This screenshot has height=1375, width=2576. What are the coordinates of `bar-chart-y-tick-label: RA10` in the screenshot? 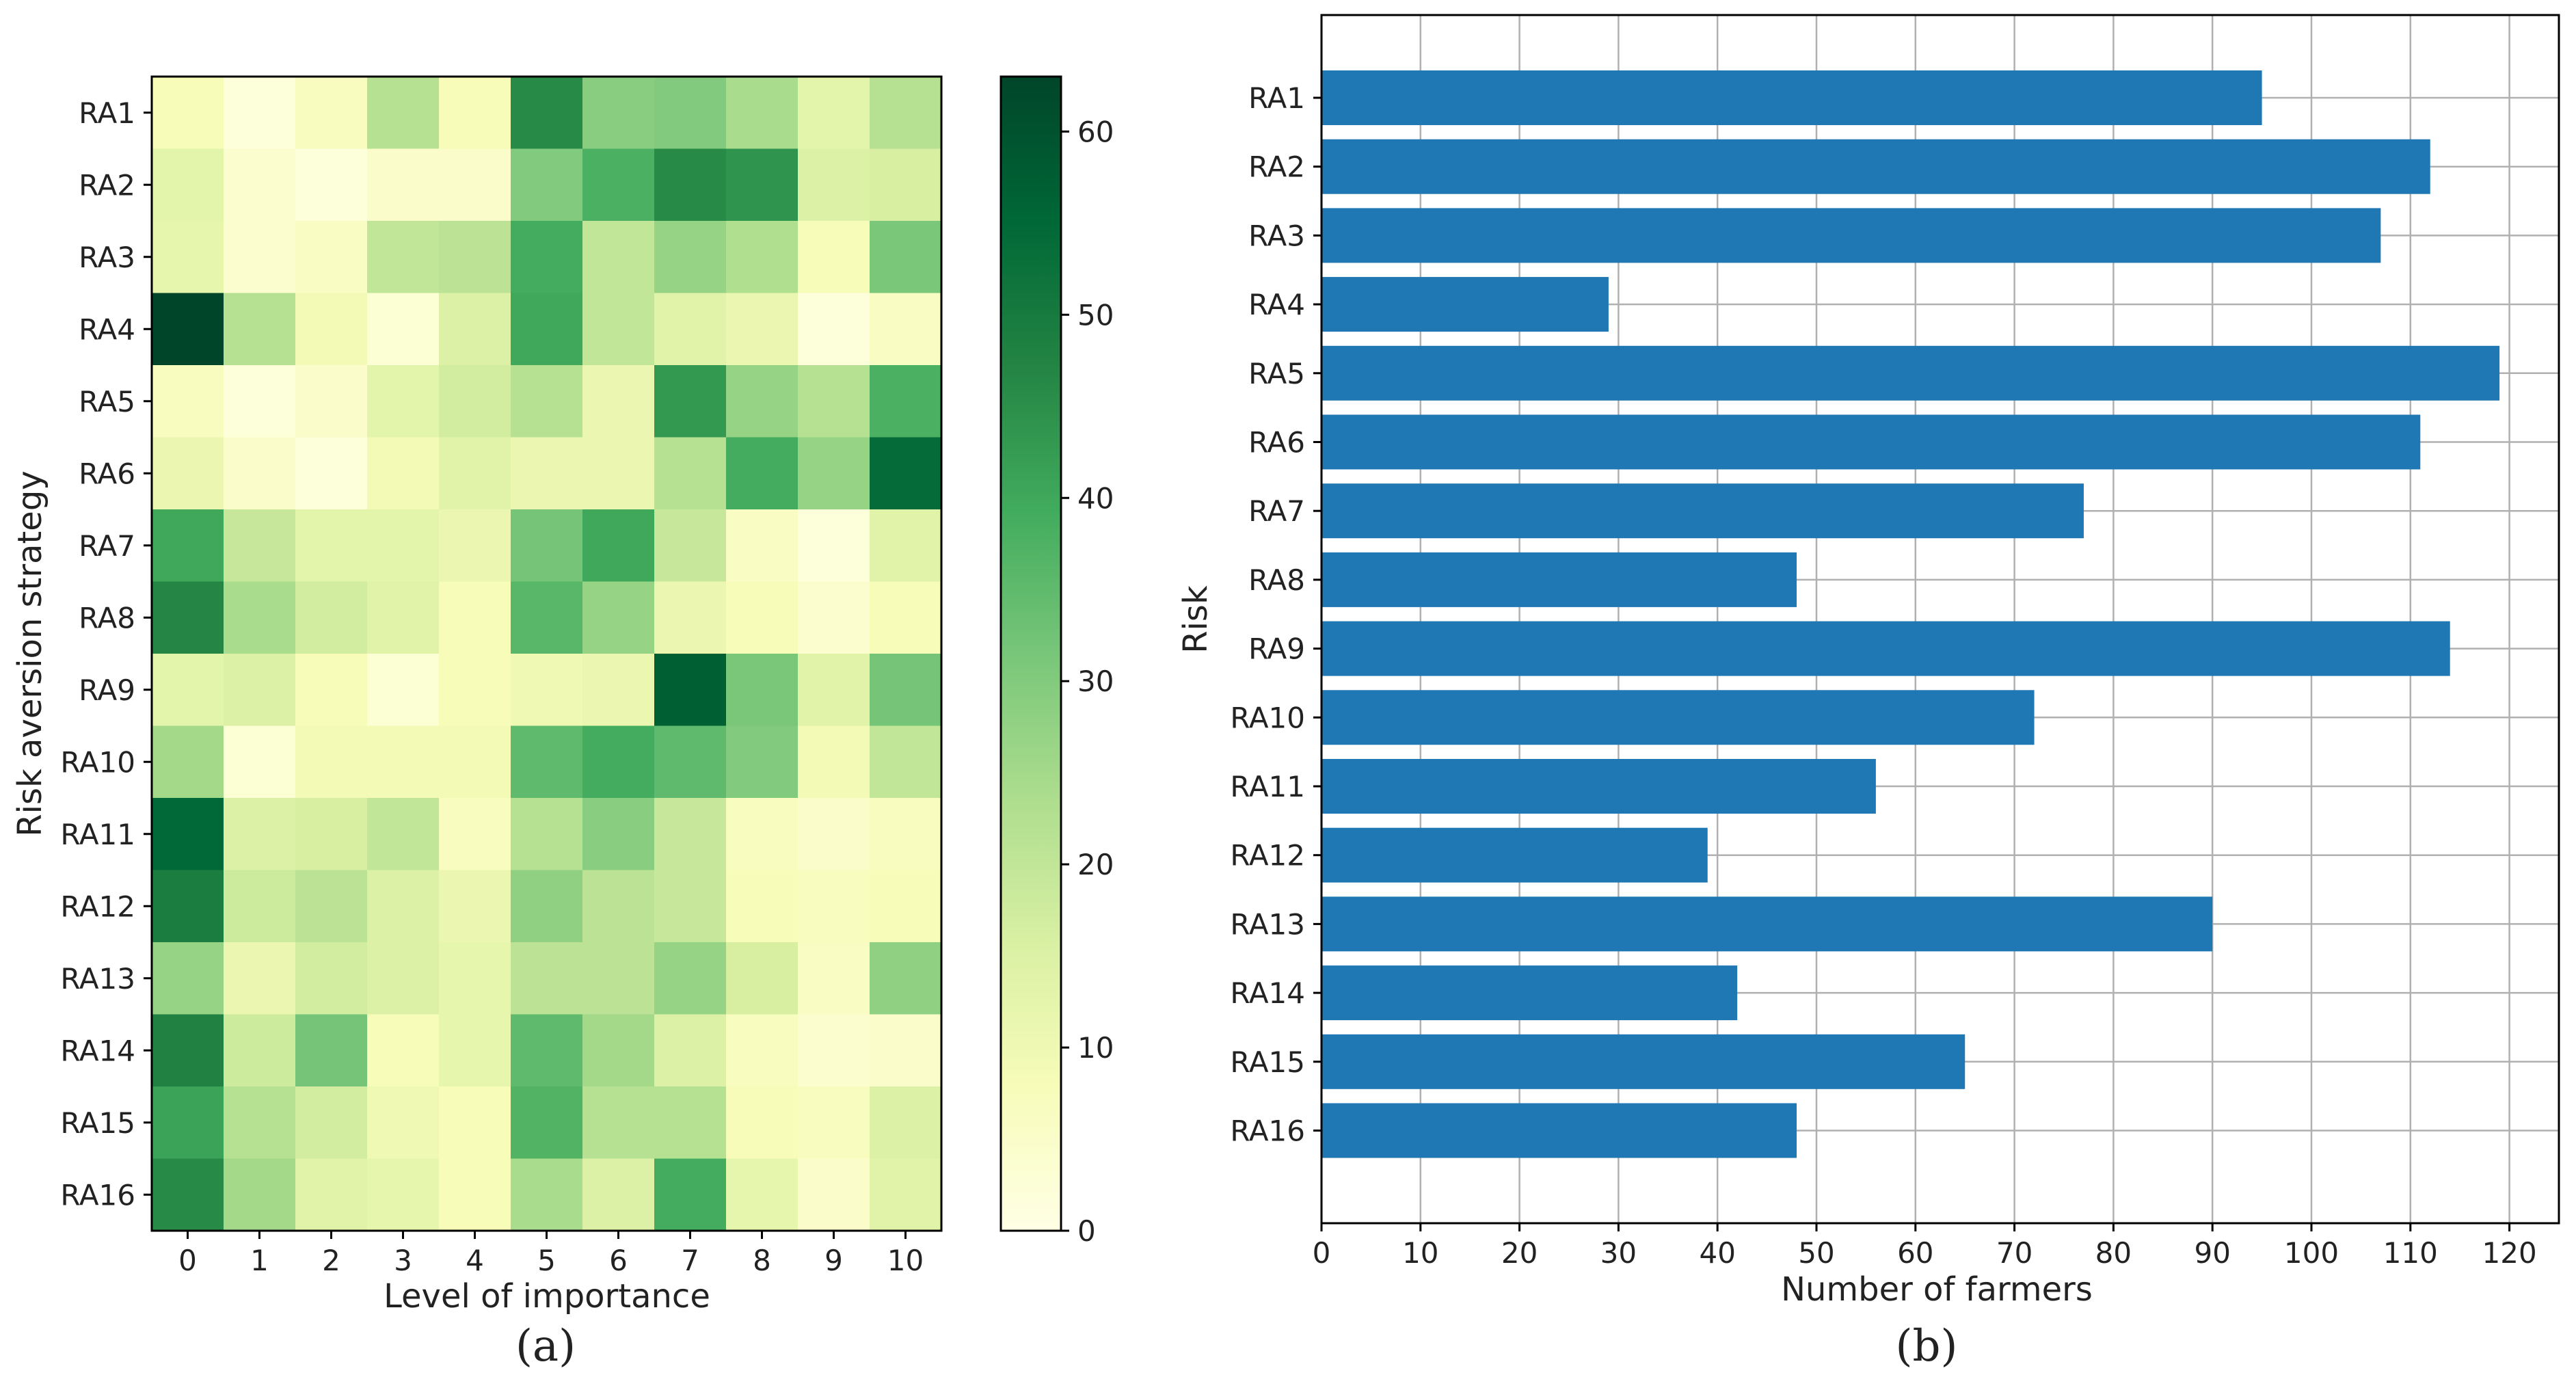 It's located at (1267, 717).